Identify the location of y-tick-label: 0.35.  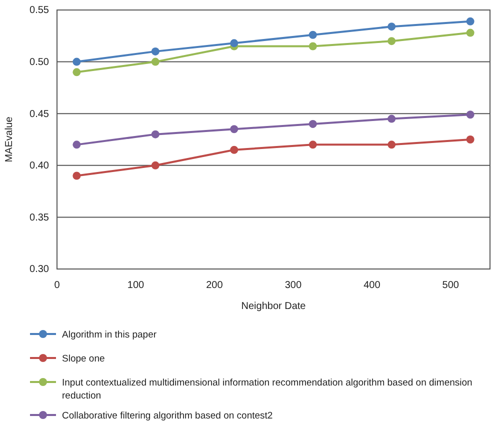
(40, 218).